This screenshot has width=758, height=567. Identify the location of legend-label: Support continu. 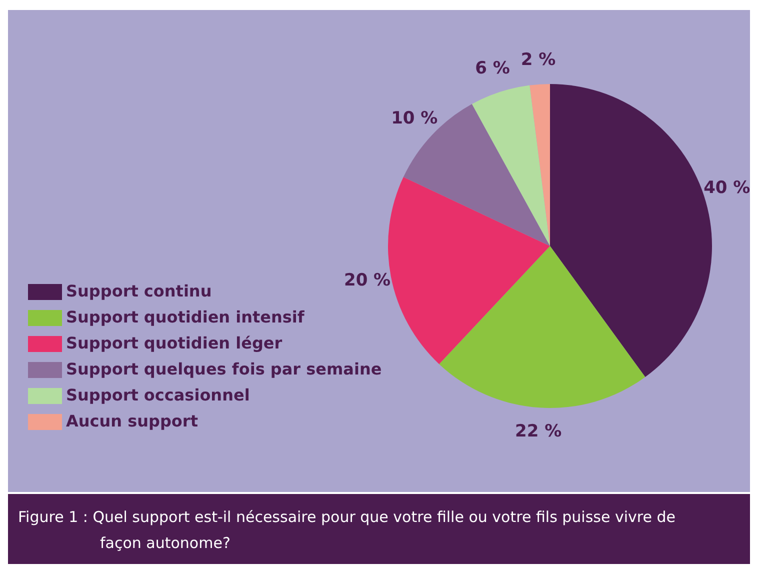
(139, 290).